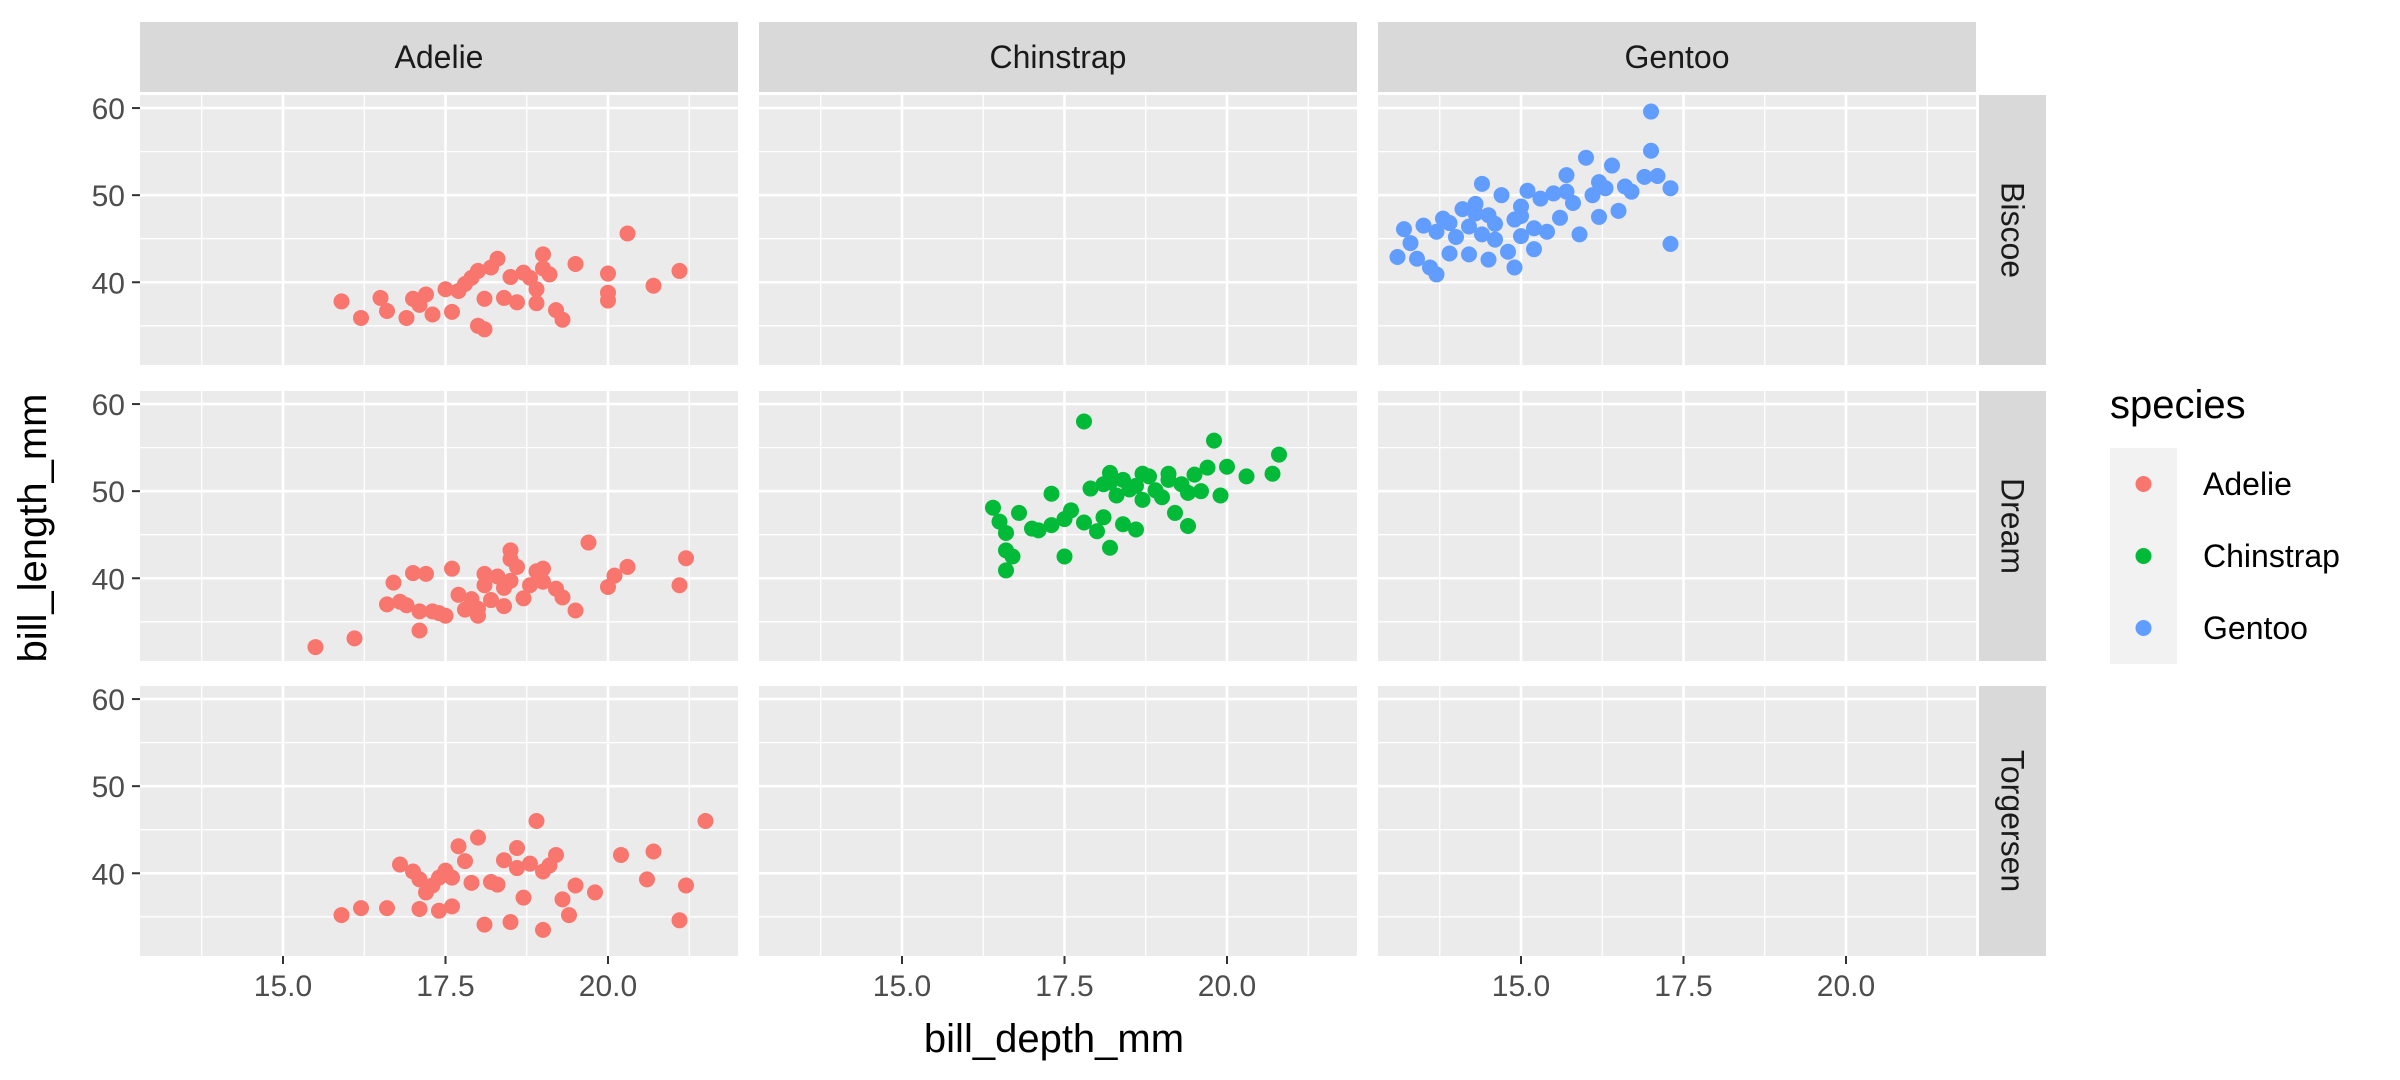 The width and height of the screenshot is (2400, 1080). What do you see at coordinates (33, 527) in the screenshot?
I see `y-axis-title: bill_length_mm` at bounding box center [33, 527].